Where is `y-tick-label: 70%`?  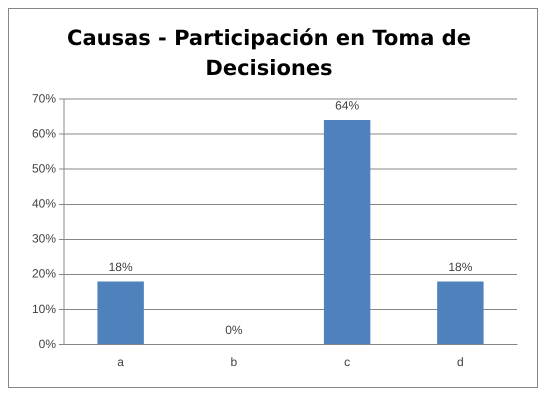
y-tick-label: 70% is located at coordinates (44, 98).